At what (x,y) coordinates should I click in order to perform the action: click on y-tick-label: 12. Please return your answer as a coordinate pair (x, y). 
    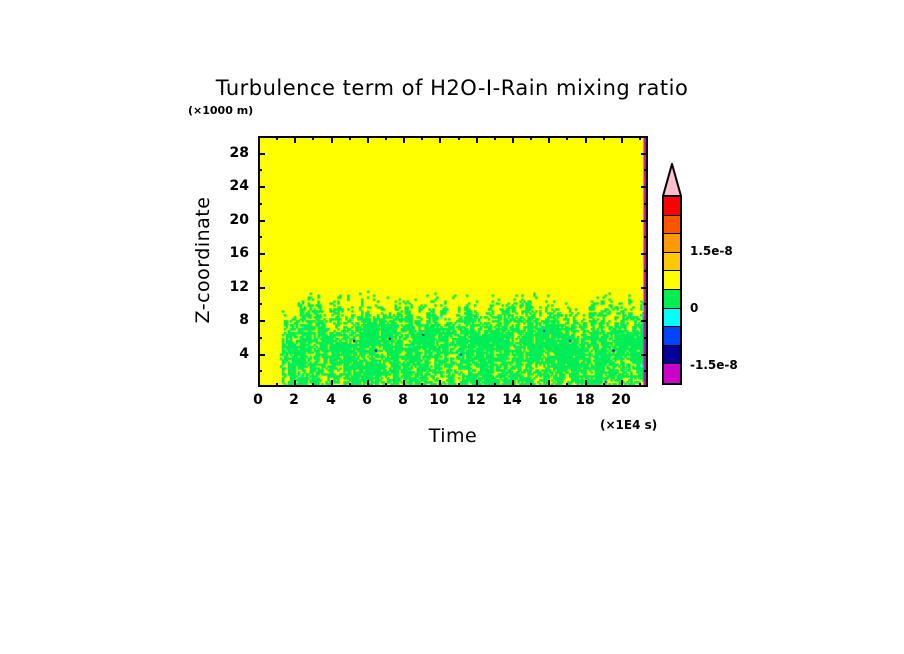
    Looking at the image, I should click on (239, 287).